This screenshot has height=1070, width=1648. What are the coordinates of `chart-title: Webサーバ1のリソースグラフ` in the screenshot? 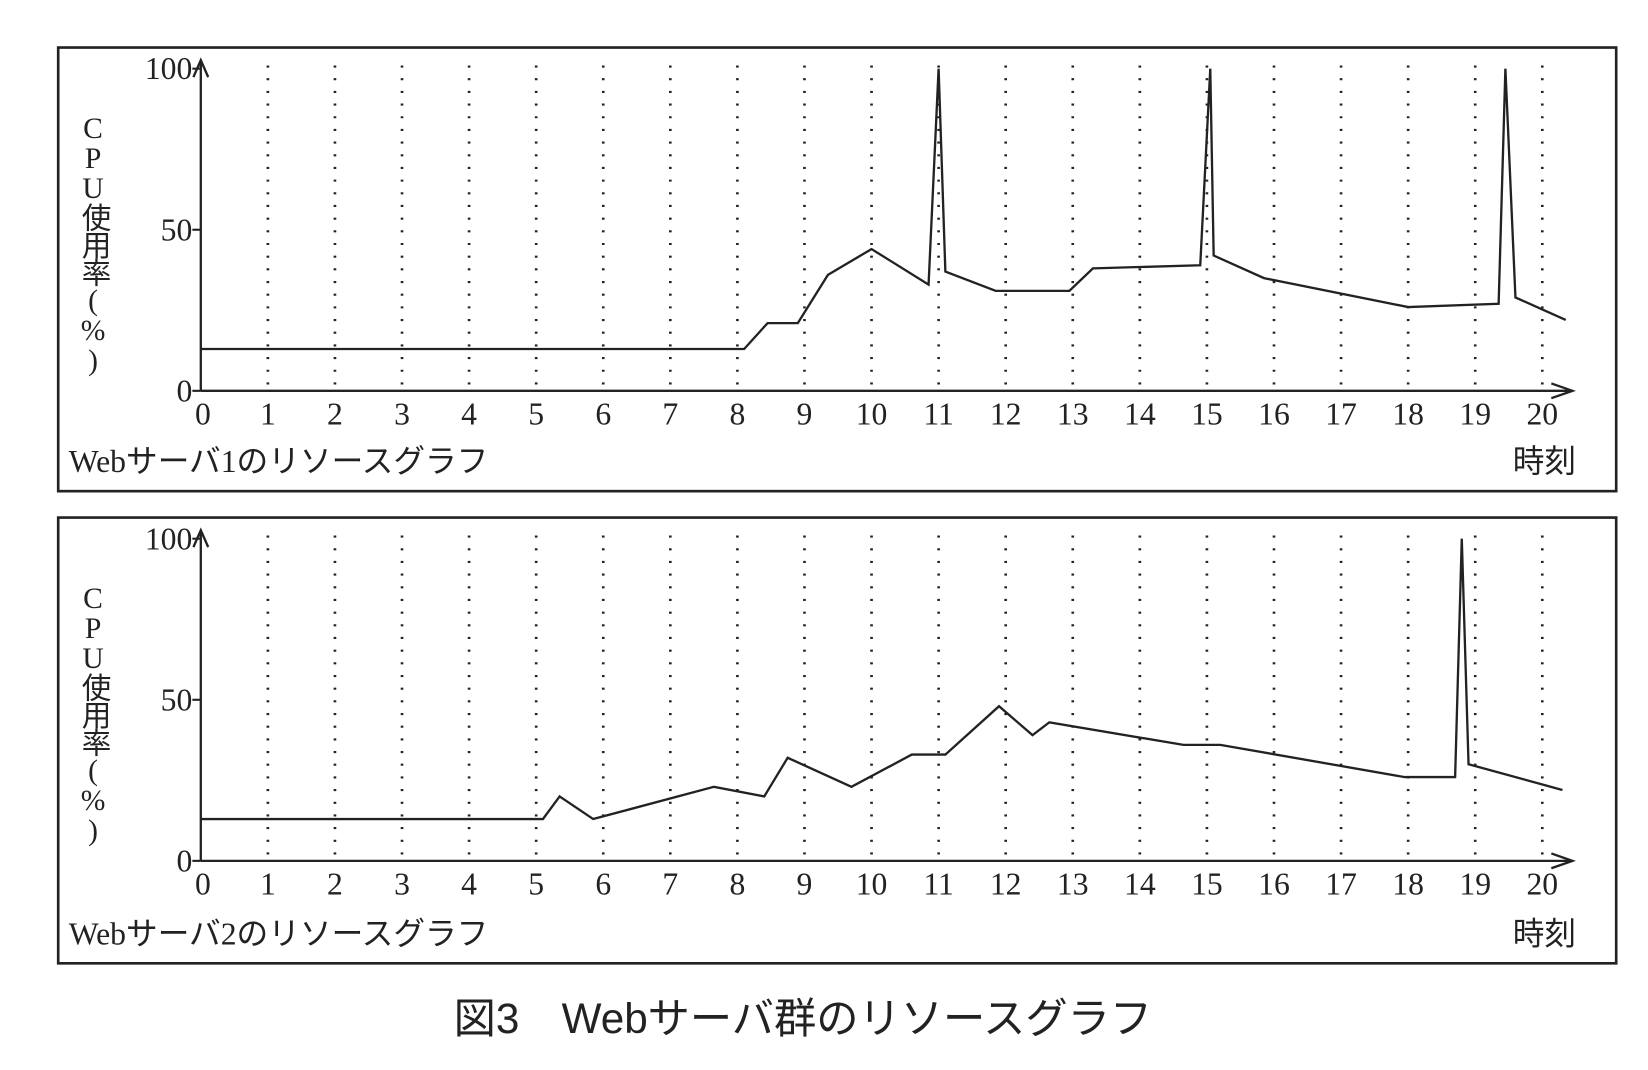 It's located at (279, 461).